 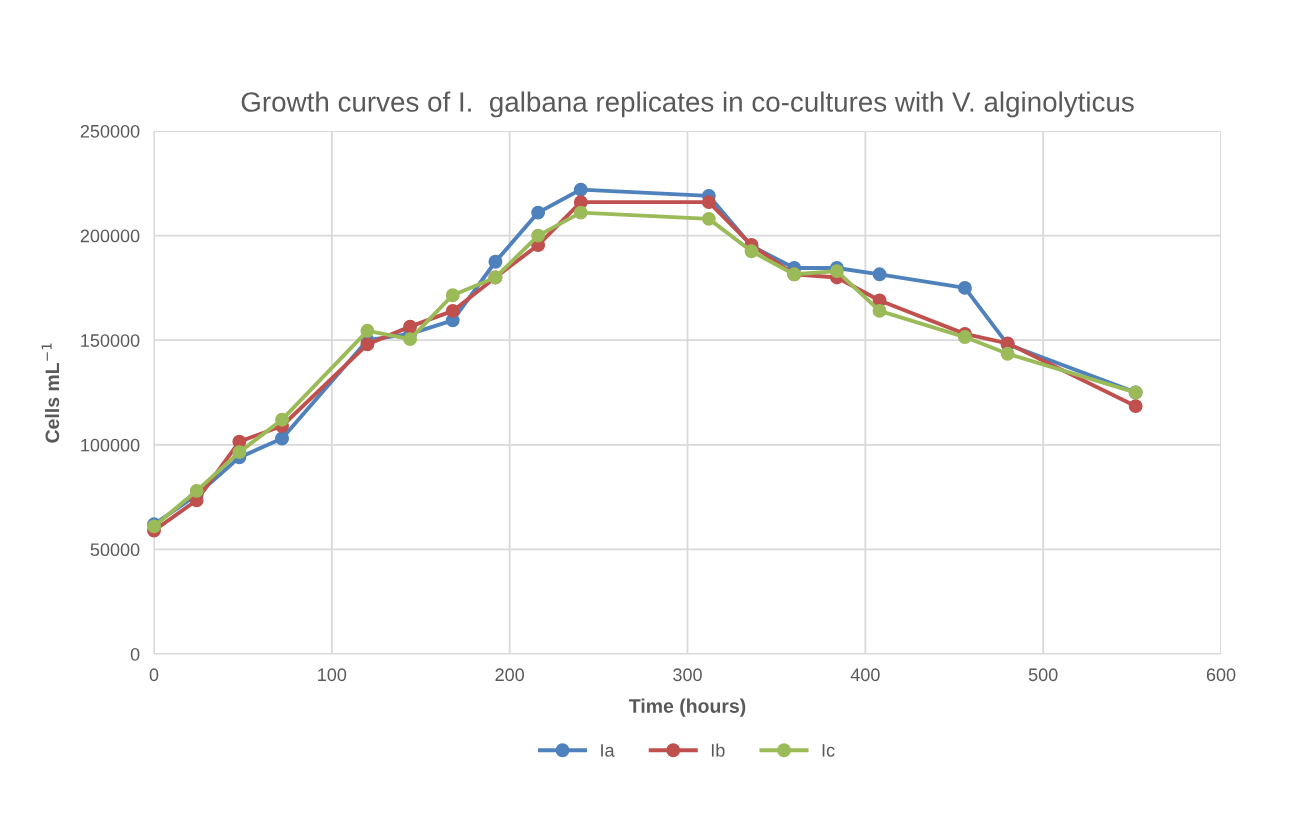 I want to click on y-tick-label: 0, so click(x=135, y=654).